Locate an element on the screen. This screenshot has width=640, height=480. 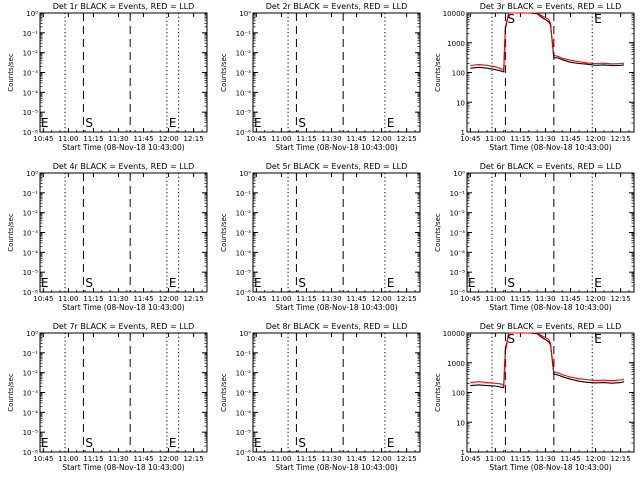
panel-title: Det 2r BLACK = Events, RED = LLD is located at coordinates (337, 6).